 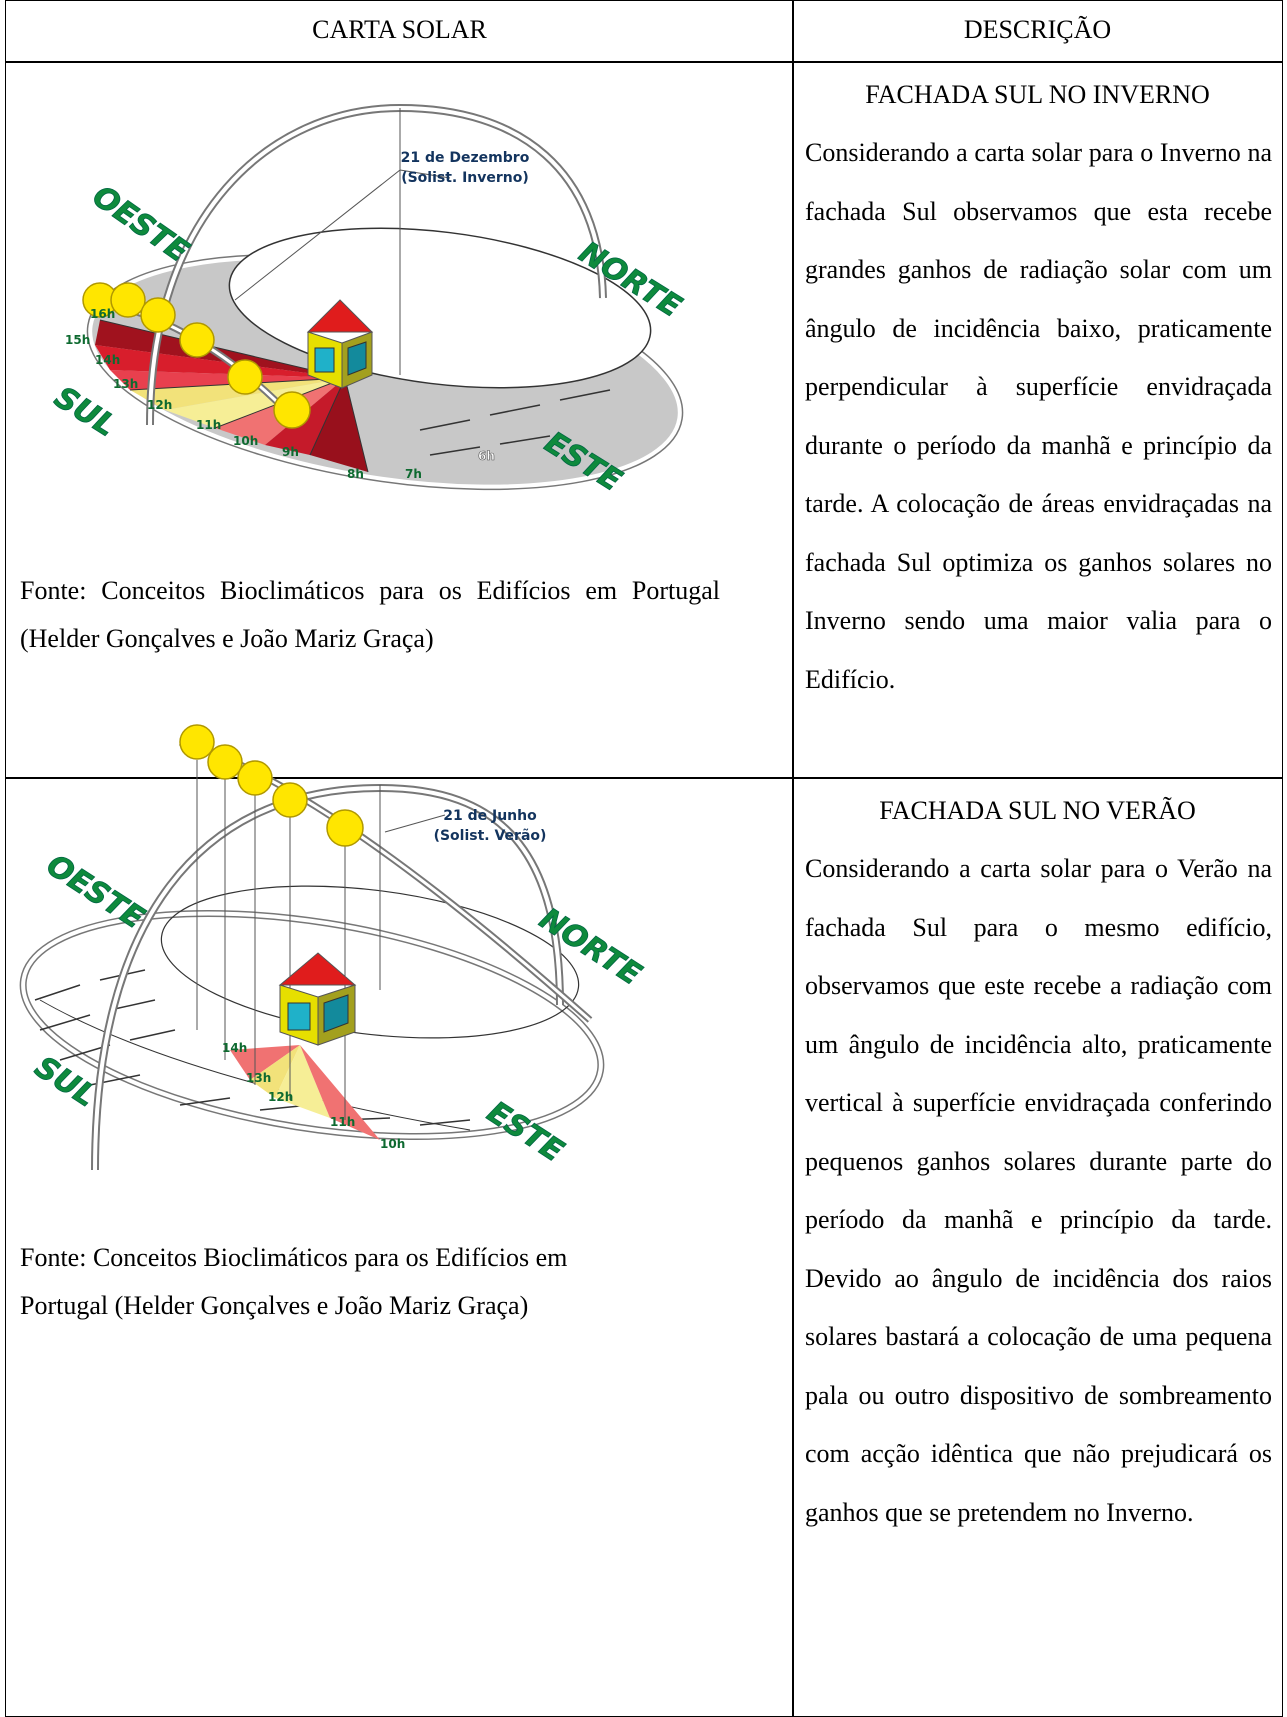 I want to click on heading: FACHADA SUL NO INVERNO, so click(x=1037, y=94).